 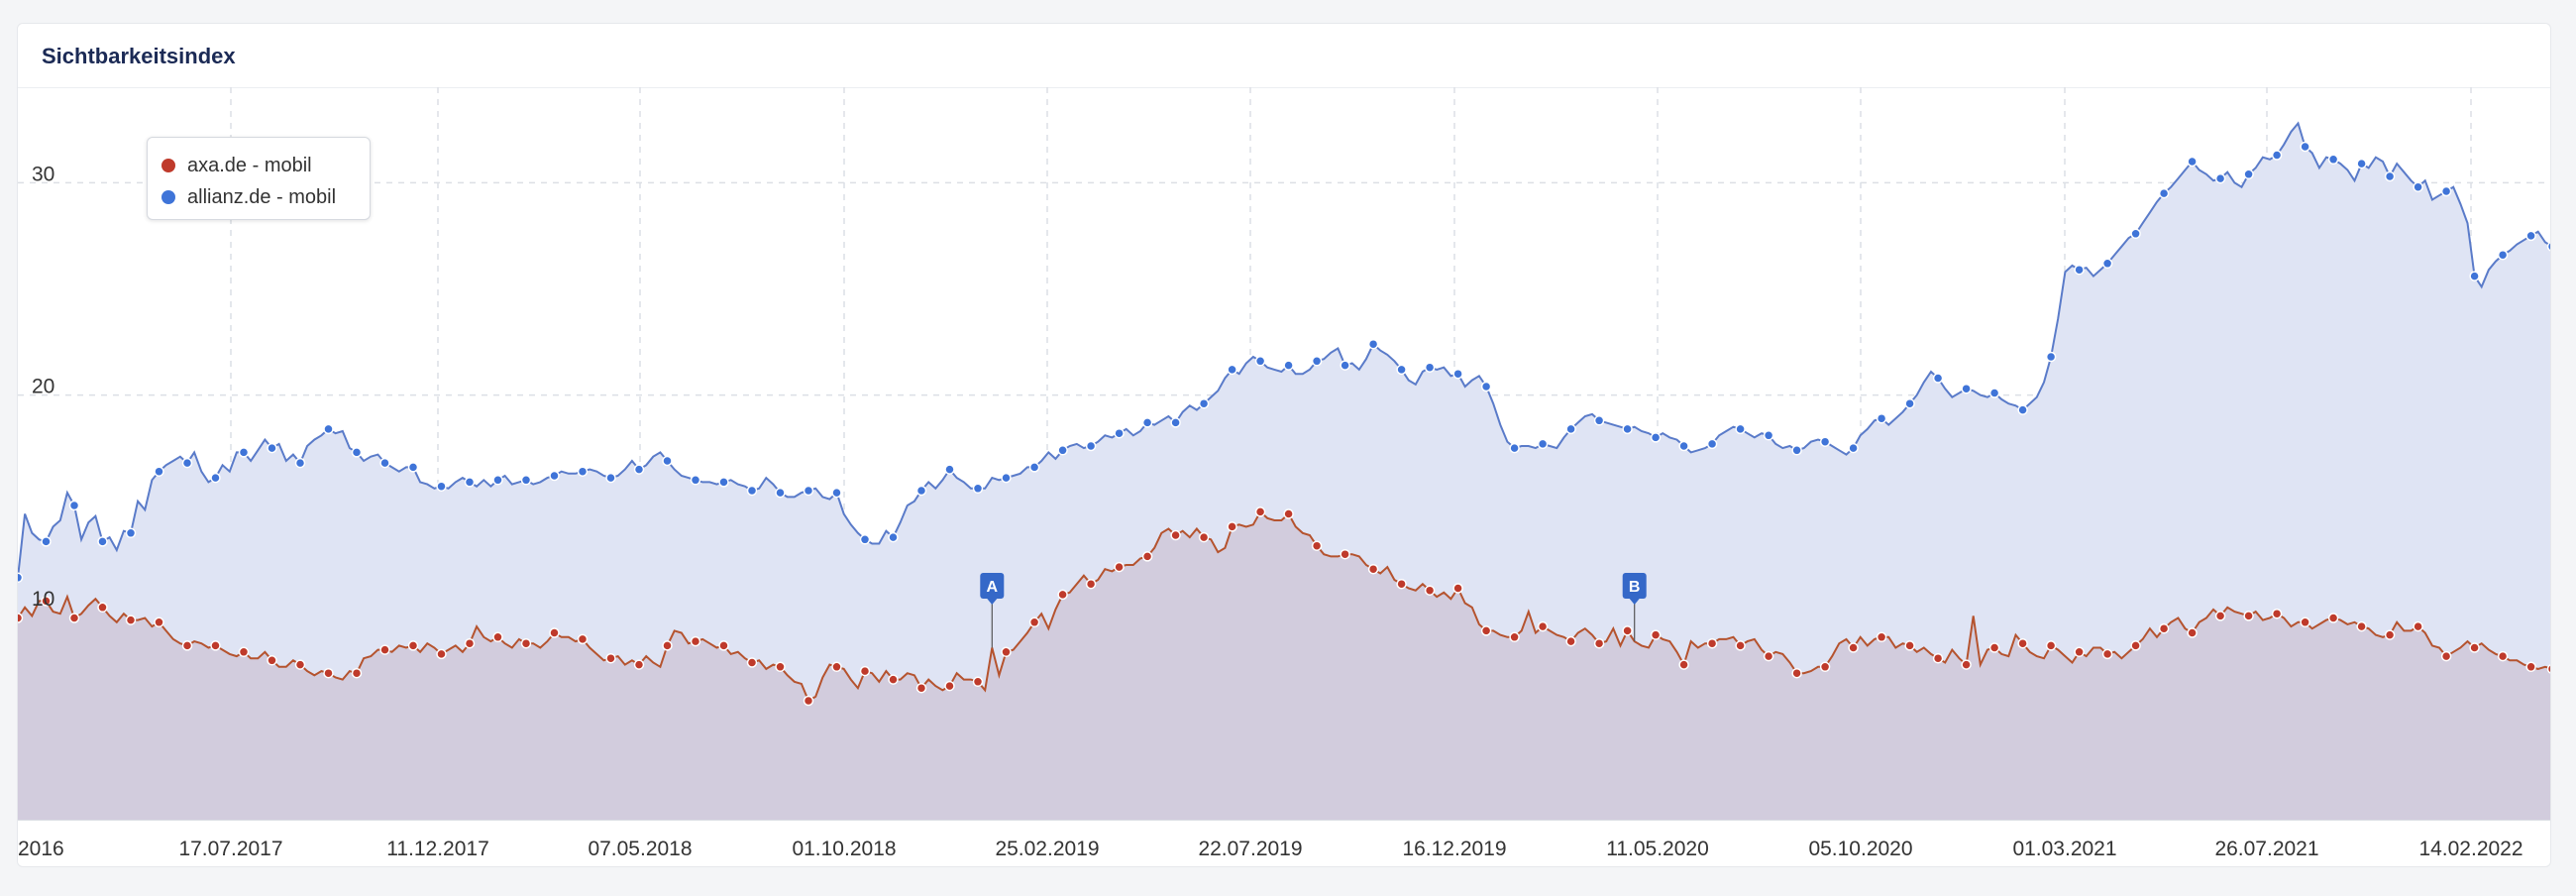 What do you see at coordinates (1284, 56) in the screenshot?
I see `card-header: Sichtbarkeitsindex` at bounding box center [1284, 56].